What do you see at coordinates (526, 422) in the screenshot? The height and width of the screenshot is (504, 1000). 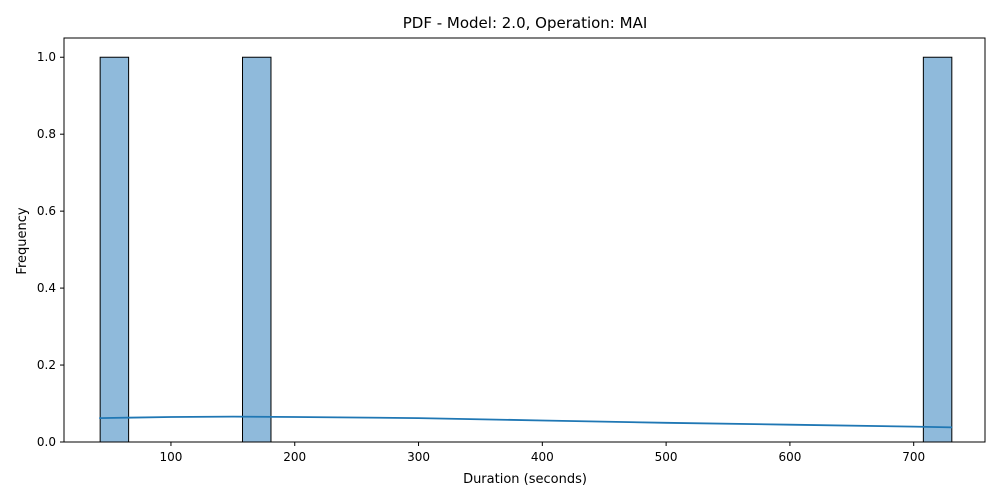 I see `kde-curve` at bounding box center [526, 422].